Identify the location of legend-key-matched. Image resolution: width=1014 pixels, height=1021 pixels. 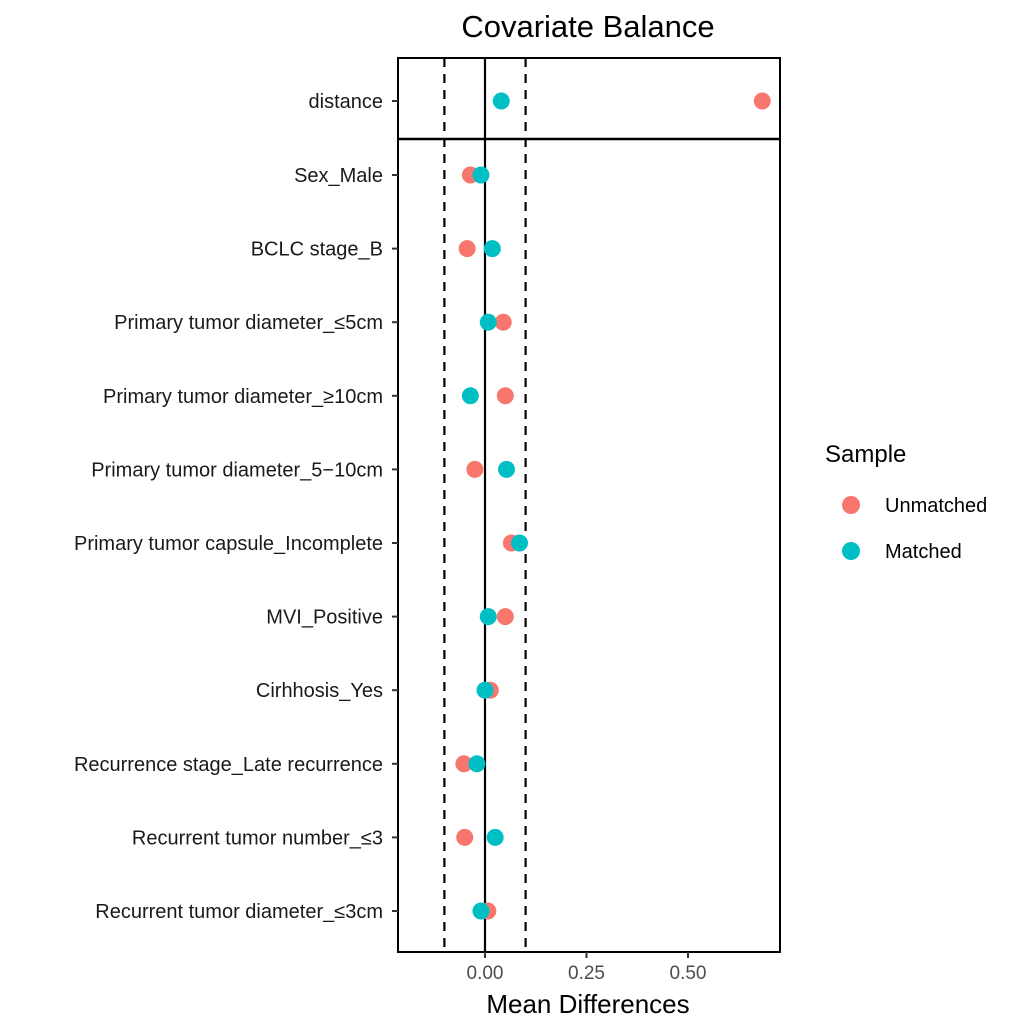
(851, 551).